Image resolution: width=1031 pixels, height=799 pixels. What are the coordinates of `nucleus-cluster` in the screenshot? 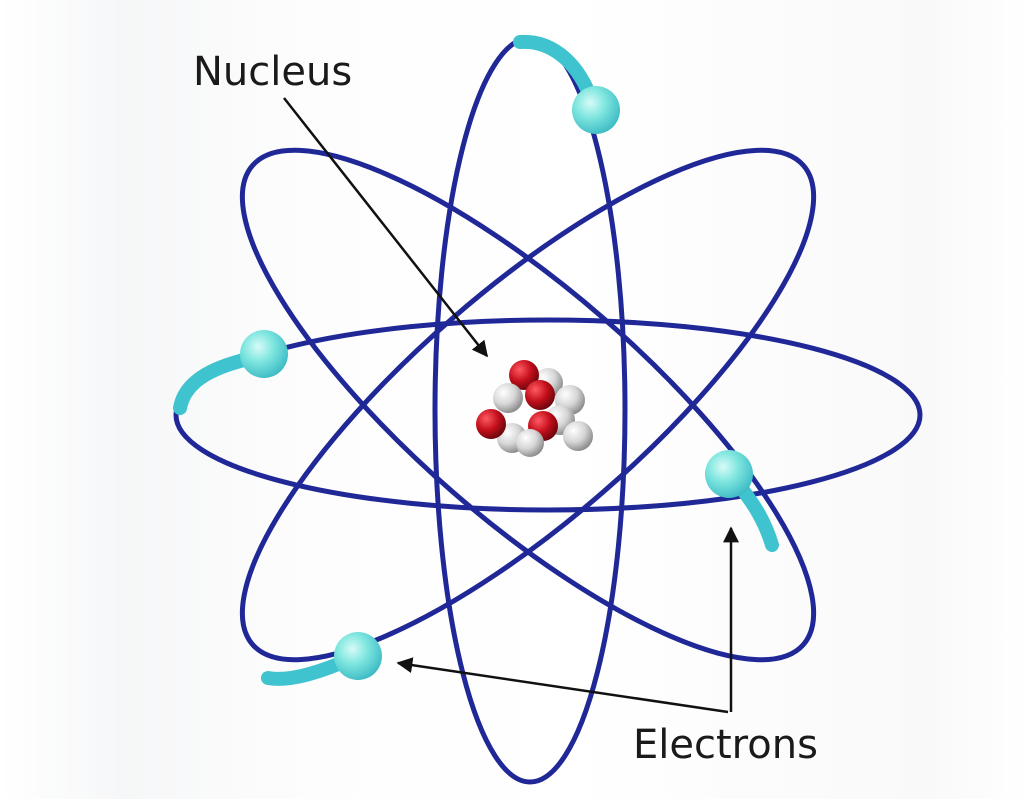 It's located at (534, 408).